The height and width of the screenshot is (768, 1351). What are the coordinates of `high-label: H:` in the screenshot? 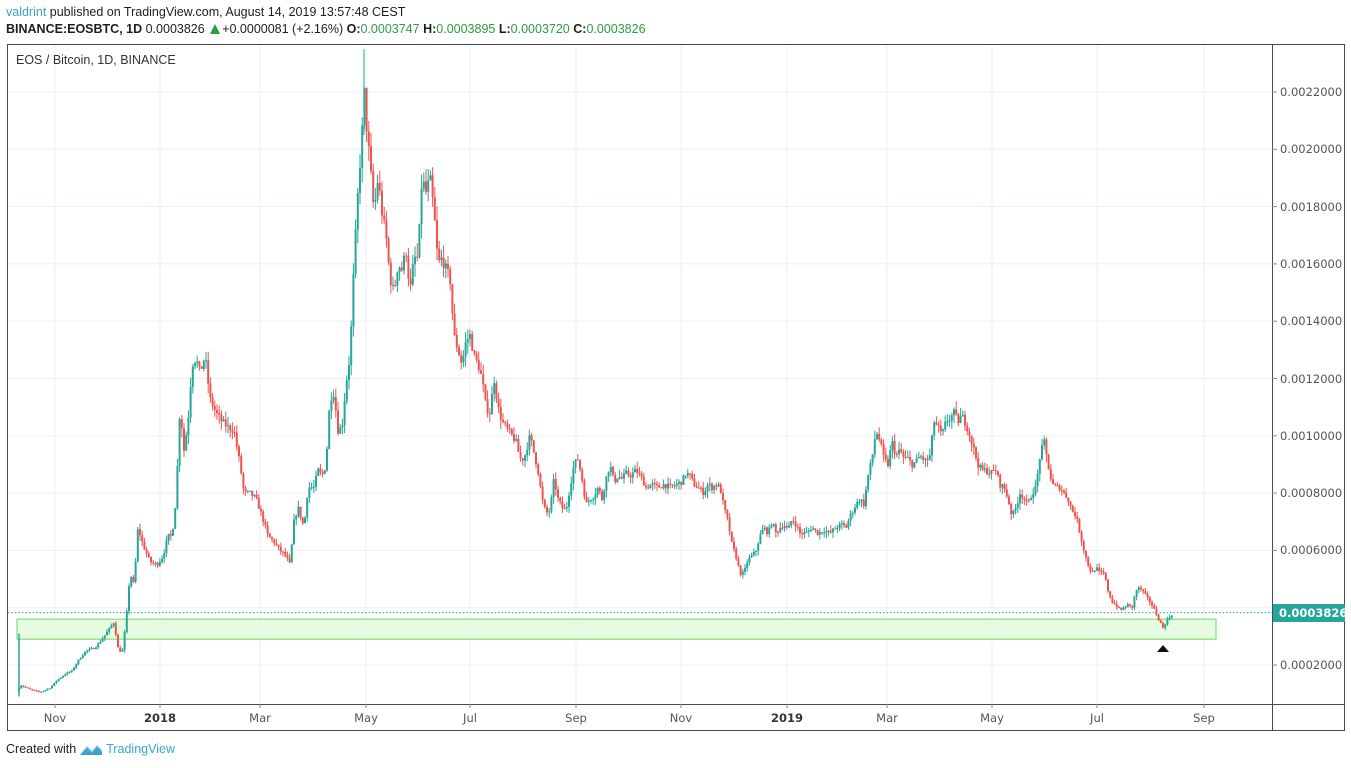 It's located at (430, 29).